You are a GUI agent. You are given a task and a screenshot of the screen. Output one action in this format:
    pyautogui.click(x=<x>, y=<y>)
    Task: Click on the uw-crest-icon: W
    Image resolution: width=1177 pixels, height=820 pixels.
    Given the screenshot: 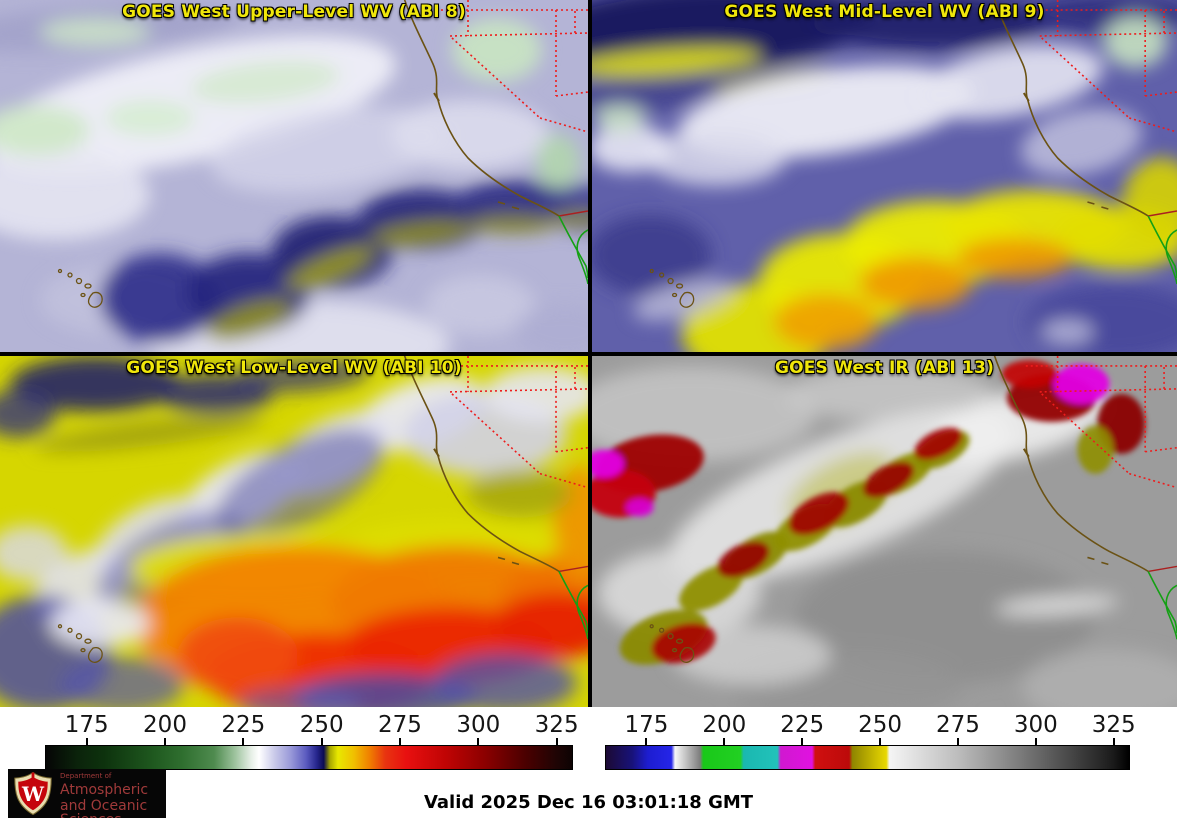 What is the action you would take?
    pyautogui.click(x=33, y=793)
    